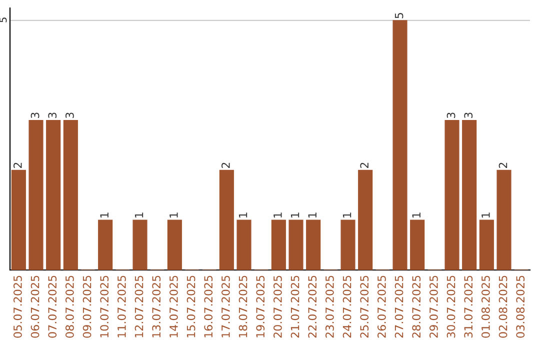 Image resolution: width=540 pixels, height=340 pixels. I want to click on x-tick-label: 30.07.2025, so click(451, 307).